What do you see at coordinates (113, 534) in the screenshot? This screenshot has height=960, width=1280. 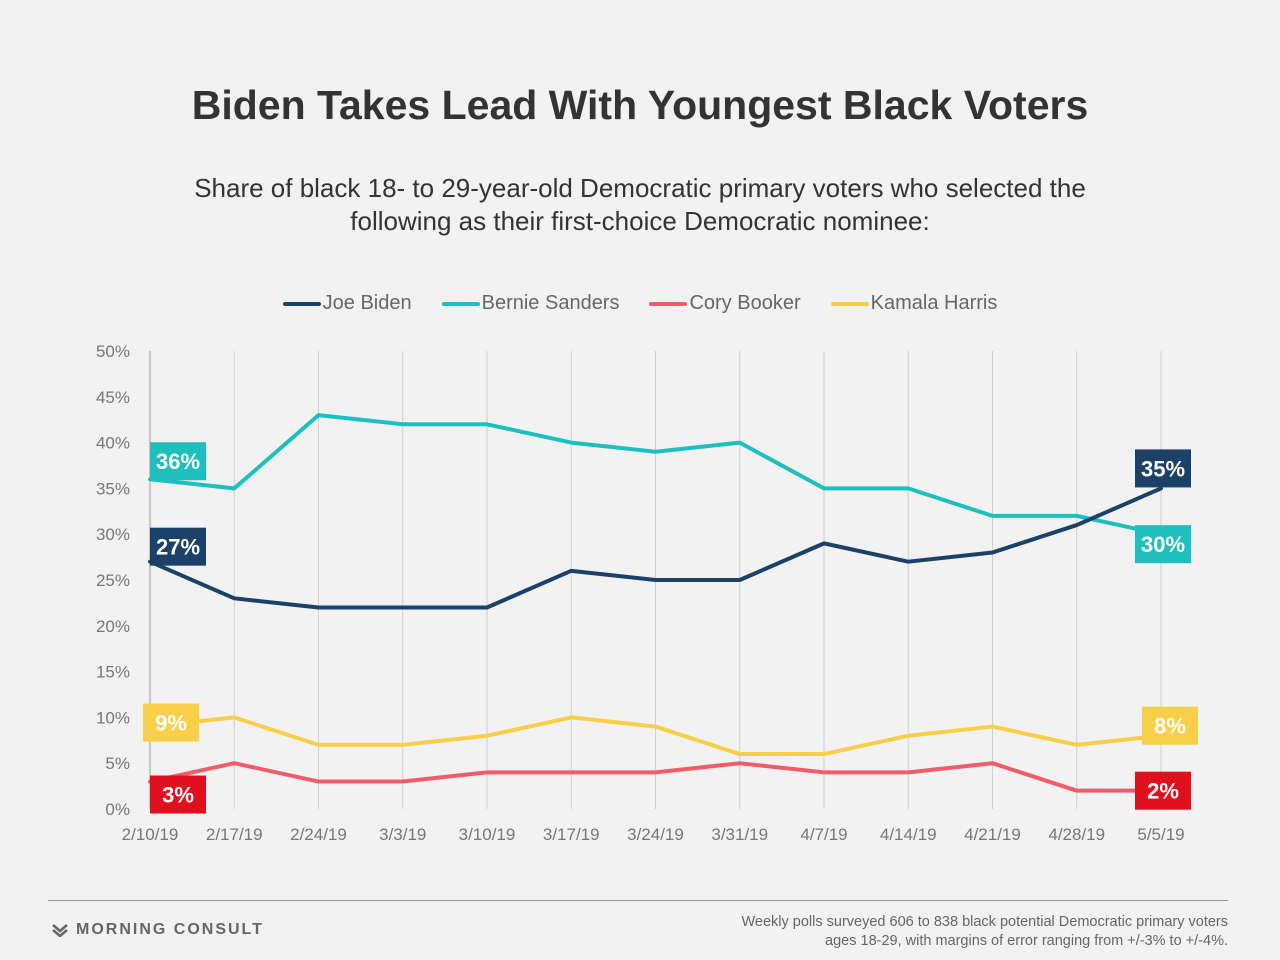 I see `y-tick-label: 30%` at bounding box center [113, 534].